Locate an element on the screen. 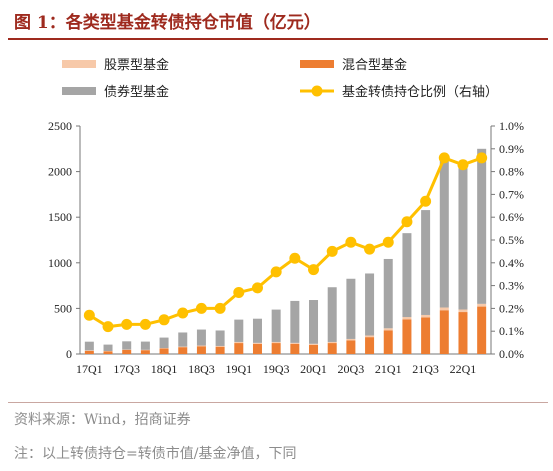  y2-tick-label: 0.7% is located at coordinates (511, 194).